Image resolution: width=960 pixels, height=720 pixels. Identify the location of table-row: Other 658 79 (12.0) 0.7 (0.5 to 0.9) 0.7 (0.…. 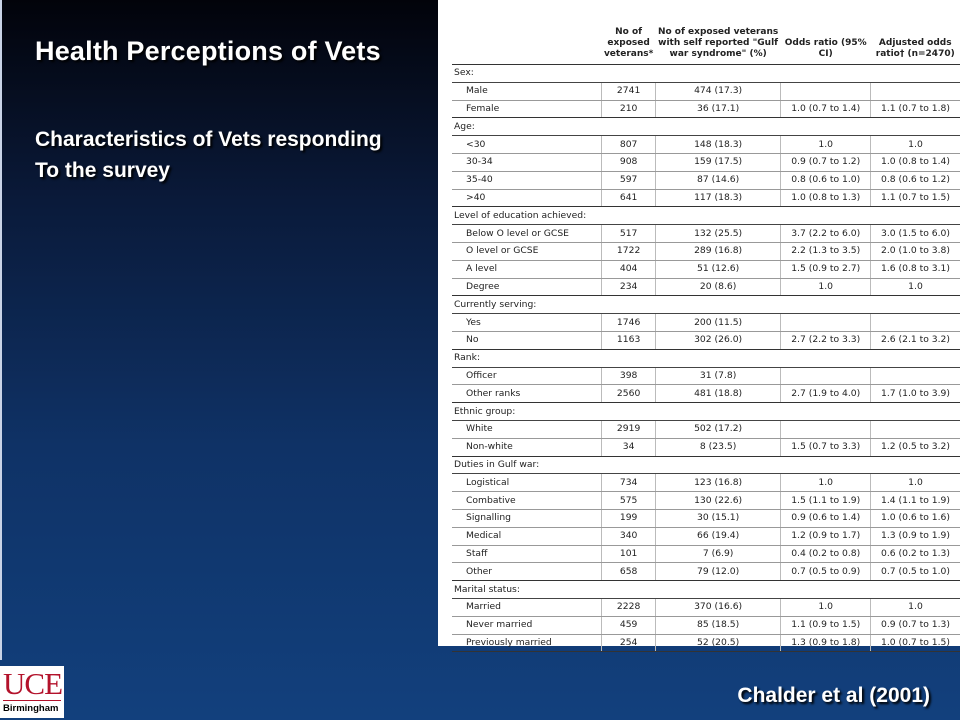
(706, 572).